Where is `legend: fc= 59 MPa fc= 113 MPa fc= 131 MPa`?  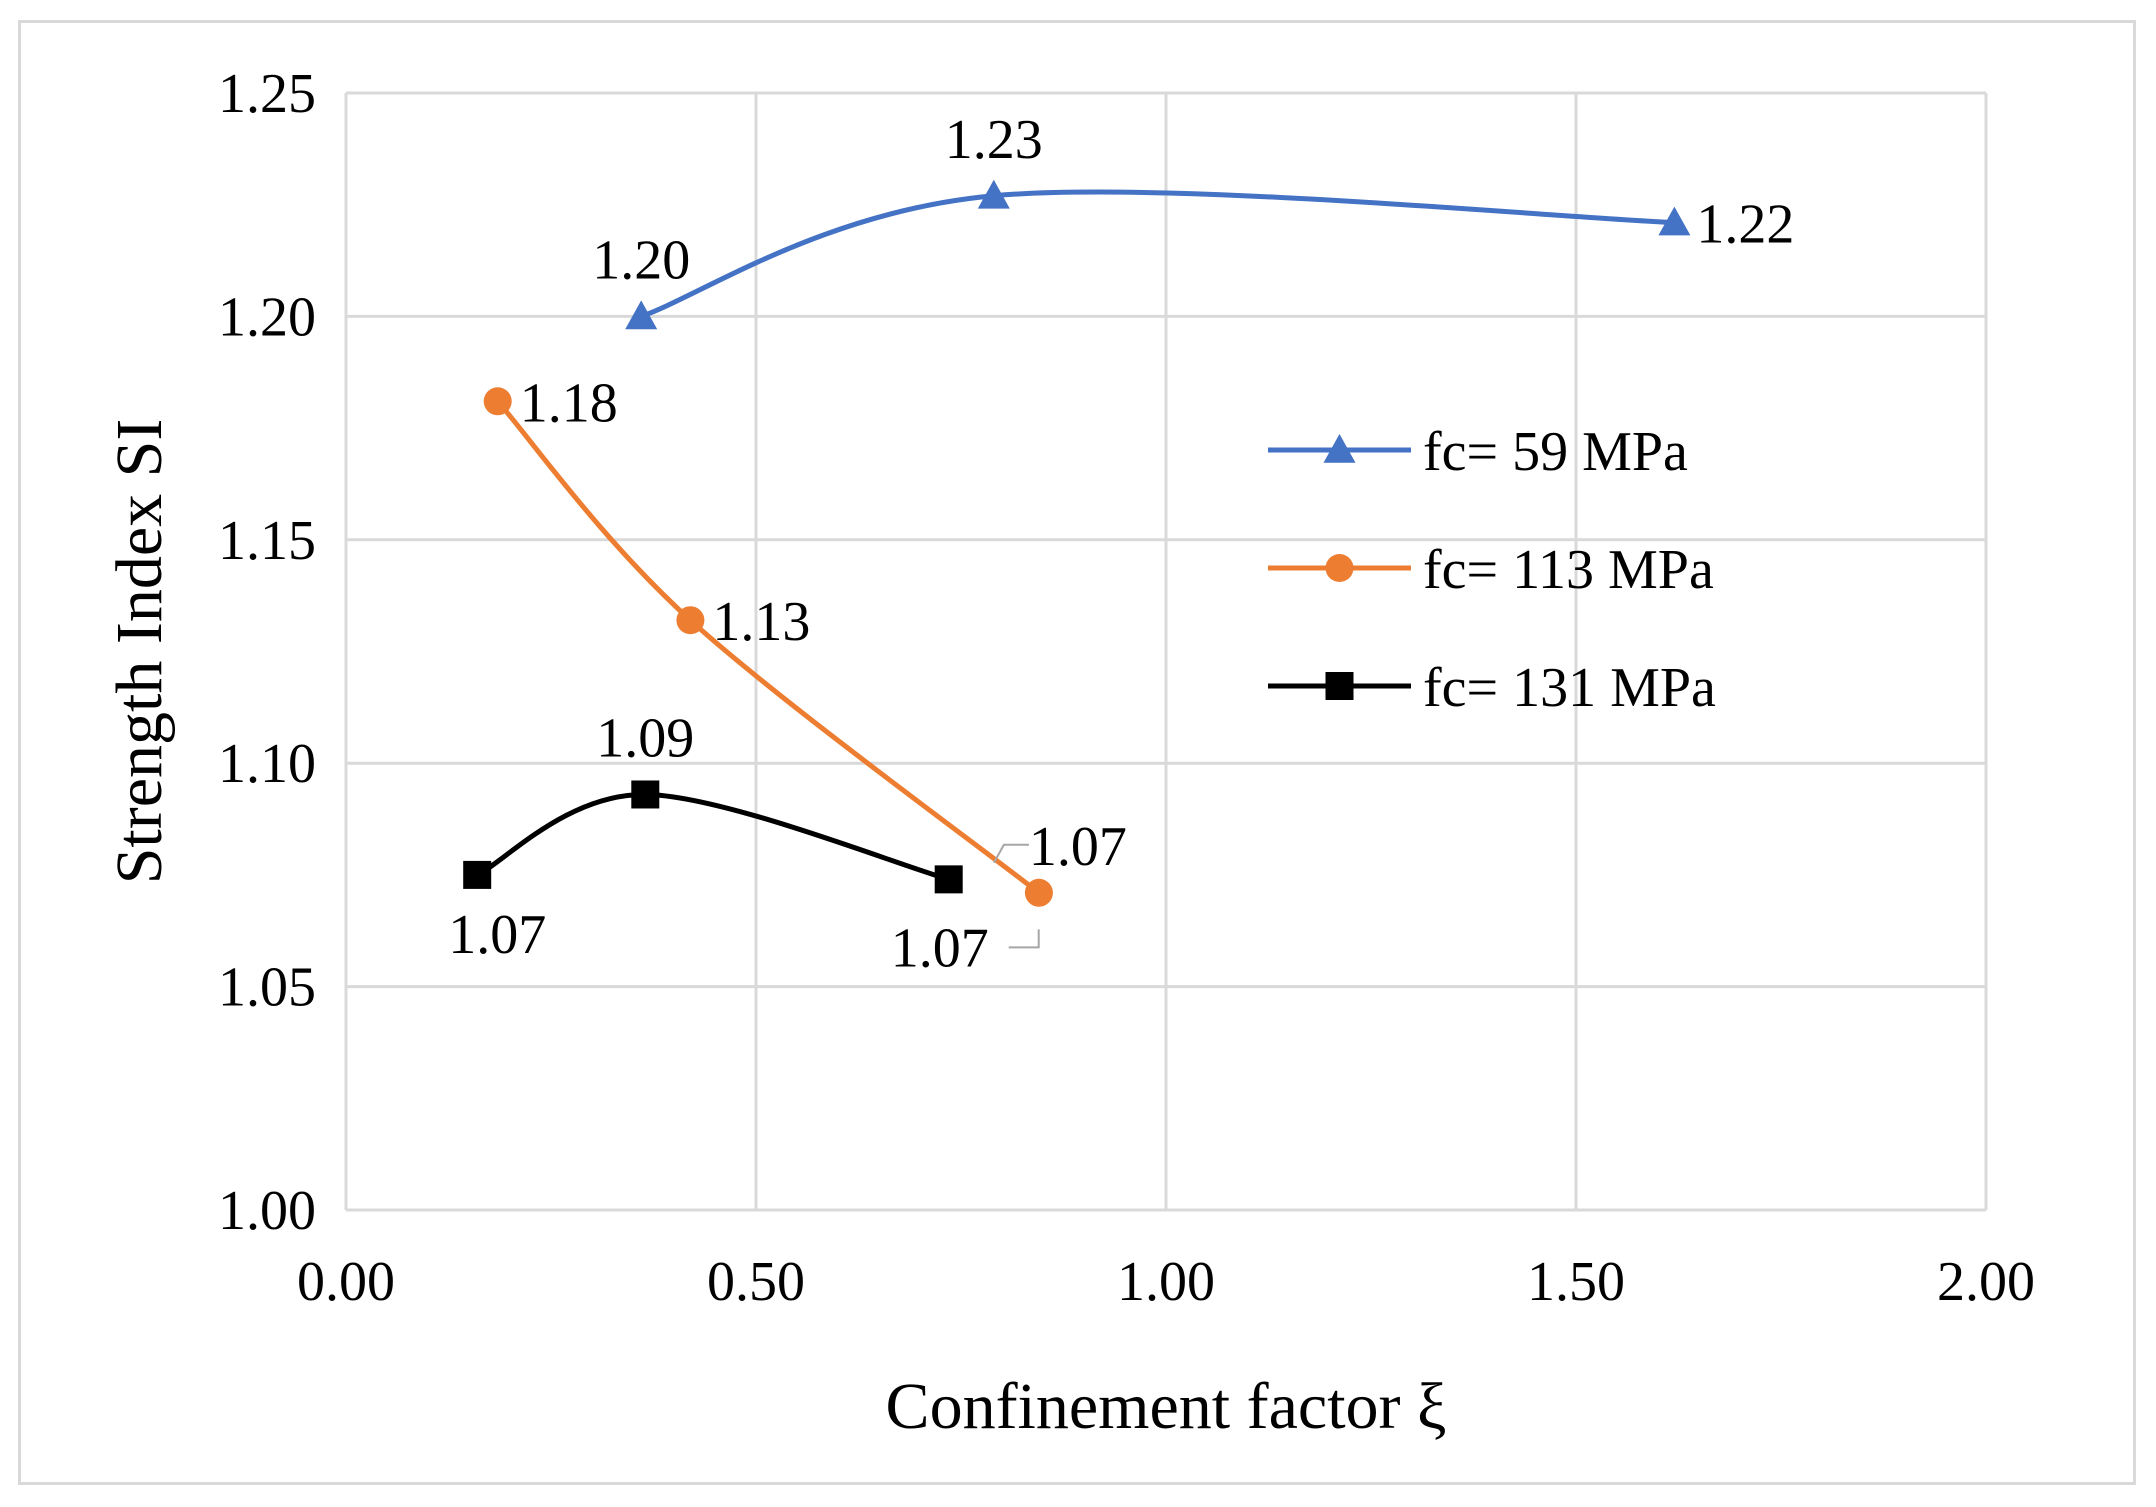
legend: fc= 59 MPa fc= 113 MPa fc= 131 MPa is located at coordinates (1492, 570).